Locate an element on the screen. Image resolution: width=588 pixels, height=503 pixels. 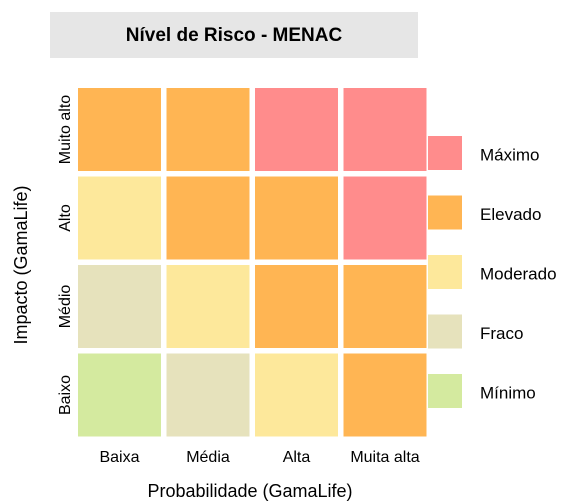
y-axis-title: Impacto (GamaLife) is located at coordinates (21, 264).